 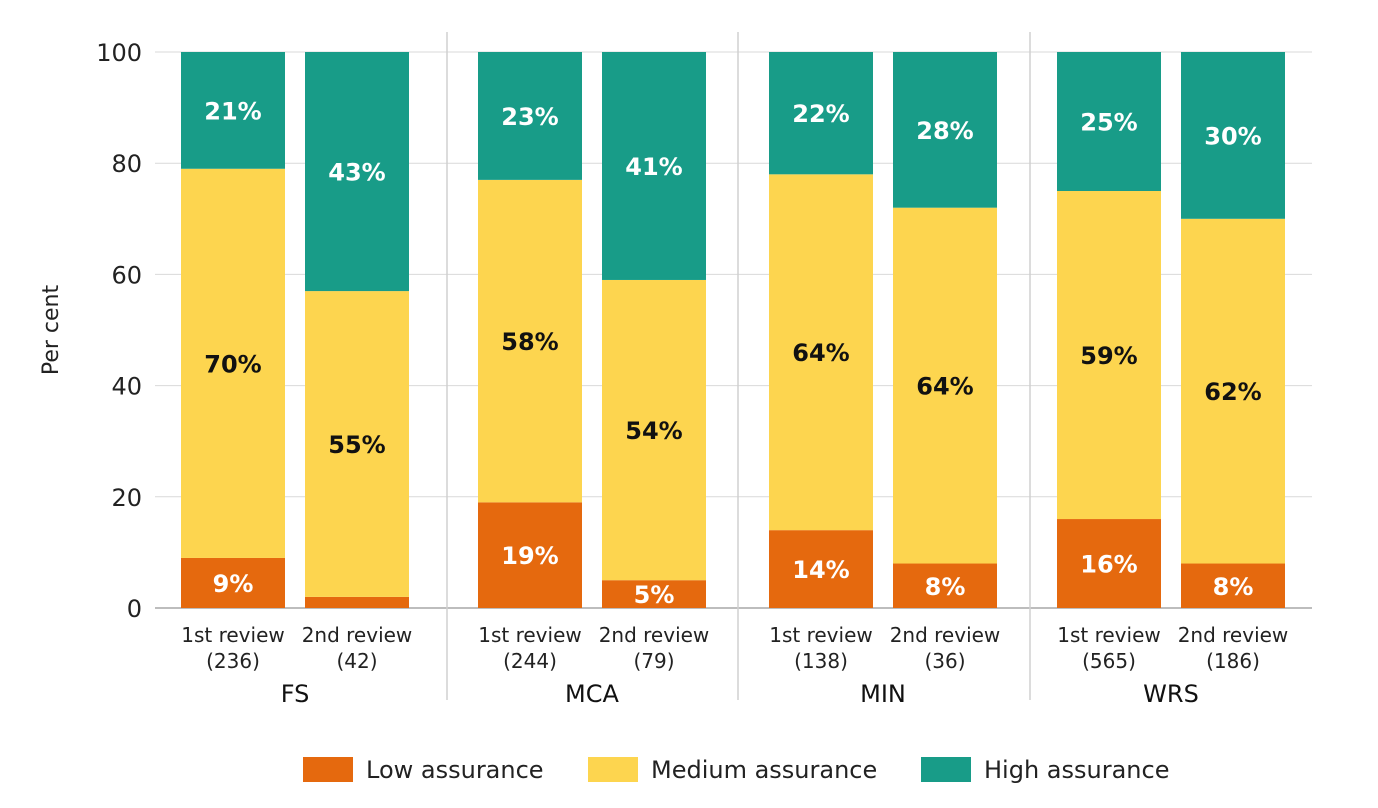 I want to click on data-label: 23%, so click(x=529, y=117).